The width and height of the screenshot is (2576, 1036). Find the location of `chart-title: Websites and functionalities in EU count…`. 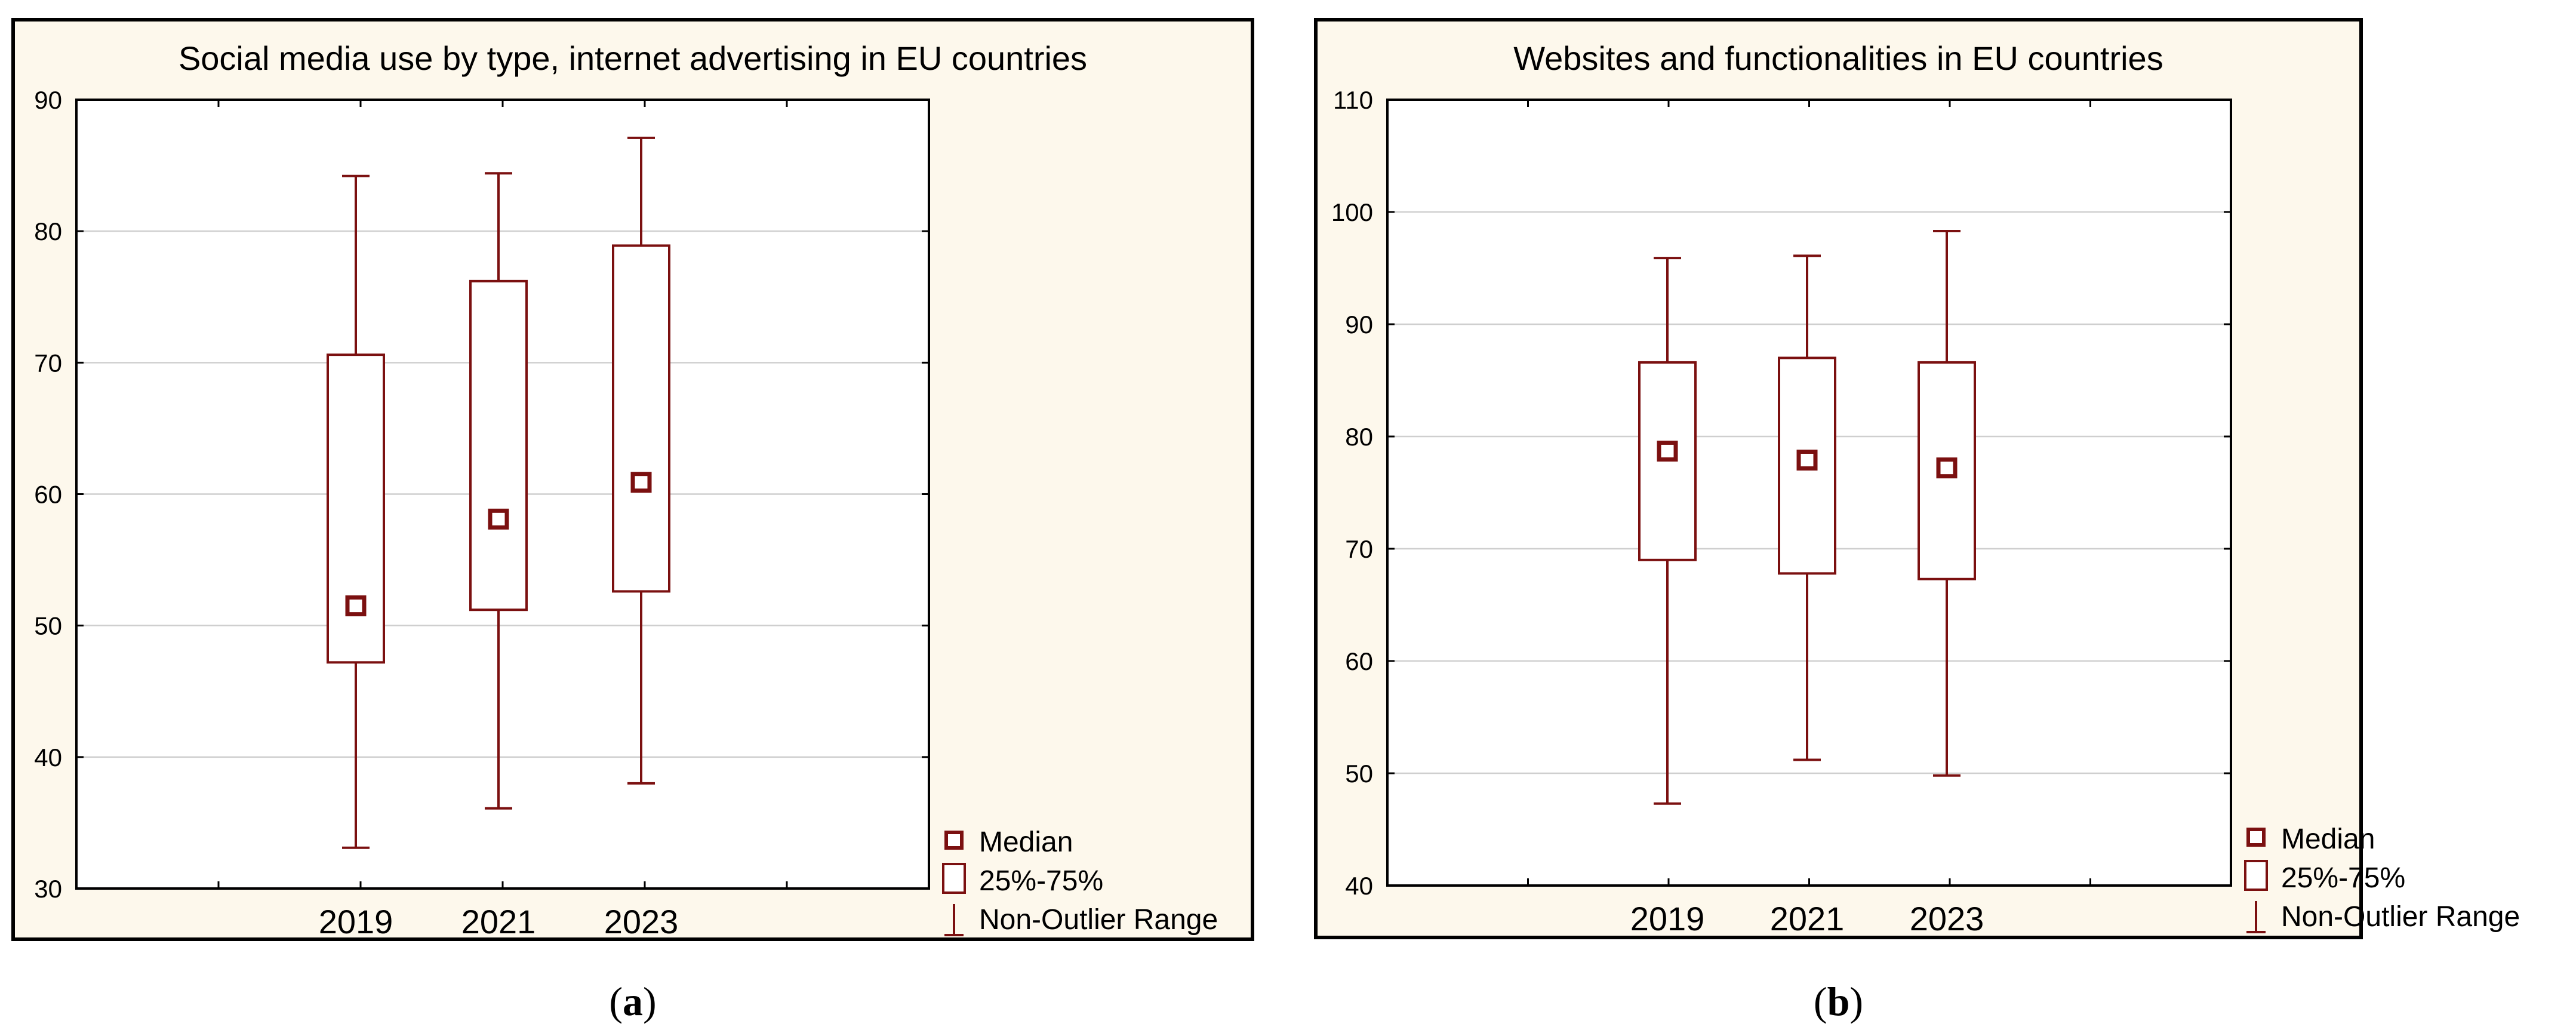

chart-title: Websites and functionalities in EU count… is located at coordinates (1838, 58).